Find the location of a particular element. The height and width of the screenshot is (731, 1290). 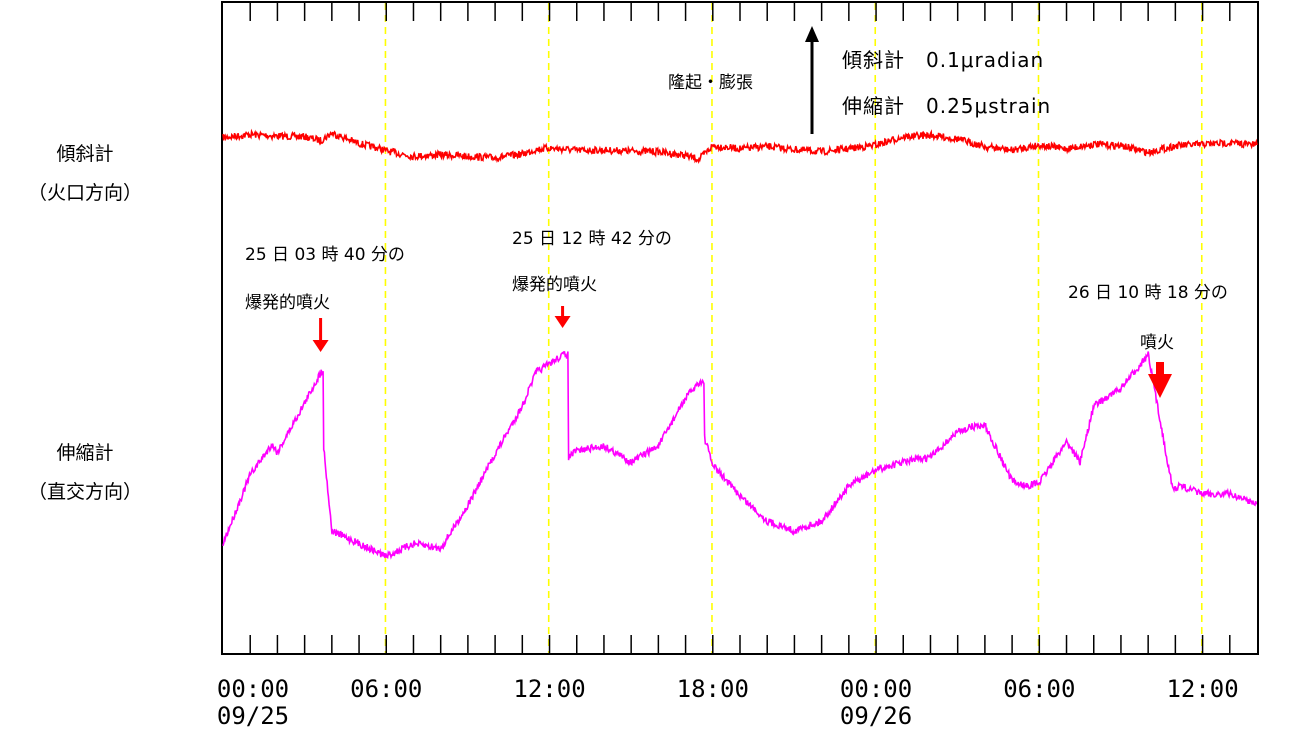

annotation-1-line2: 爆発的噴火 is located at coordinates (287, 303).